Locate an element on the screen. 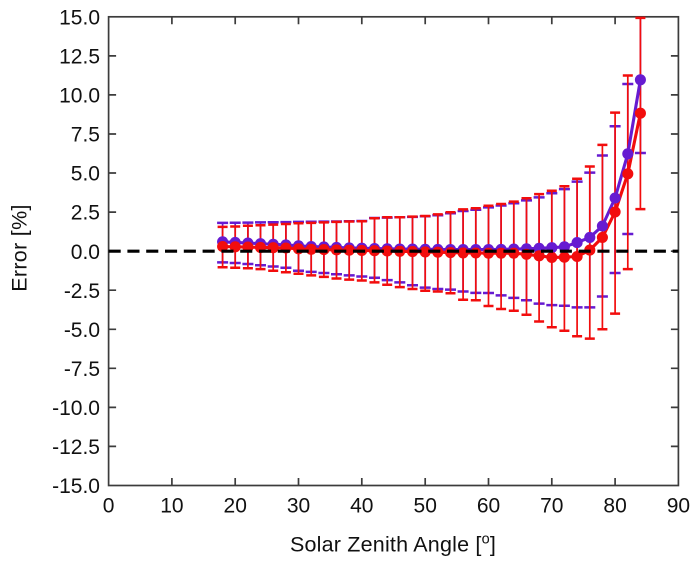  svg-text: 15.0 is located at coordinates (79, 17).